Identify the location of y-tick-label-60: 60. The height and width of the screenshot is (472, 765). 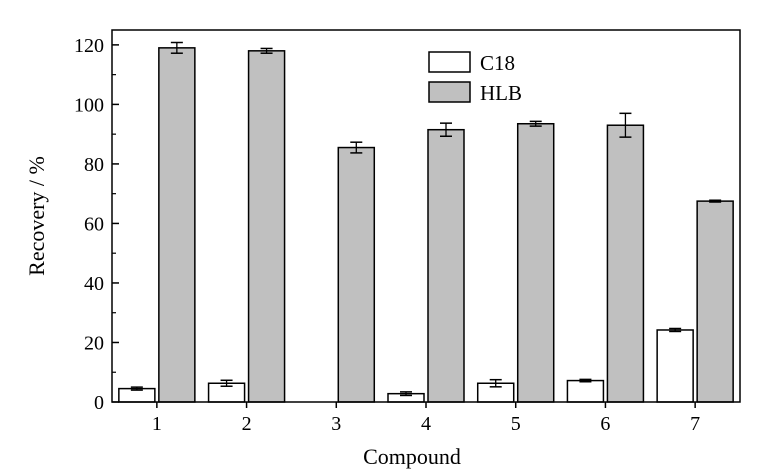
(94, 224).